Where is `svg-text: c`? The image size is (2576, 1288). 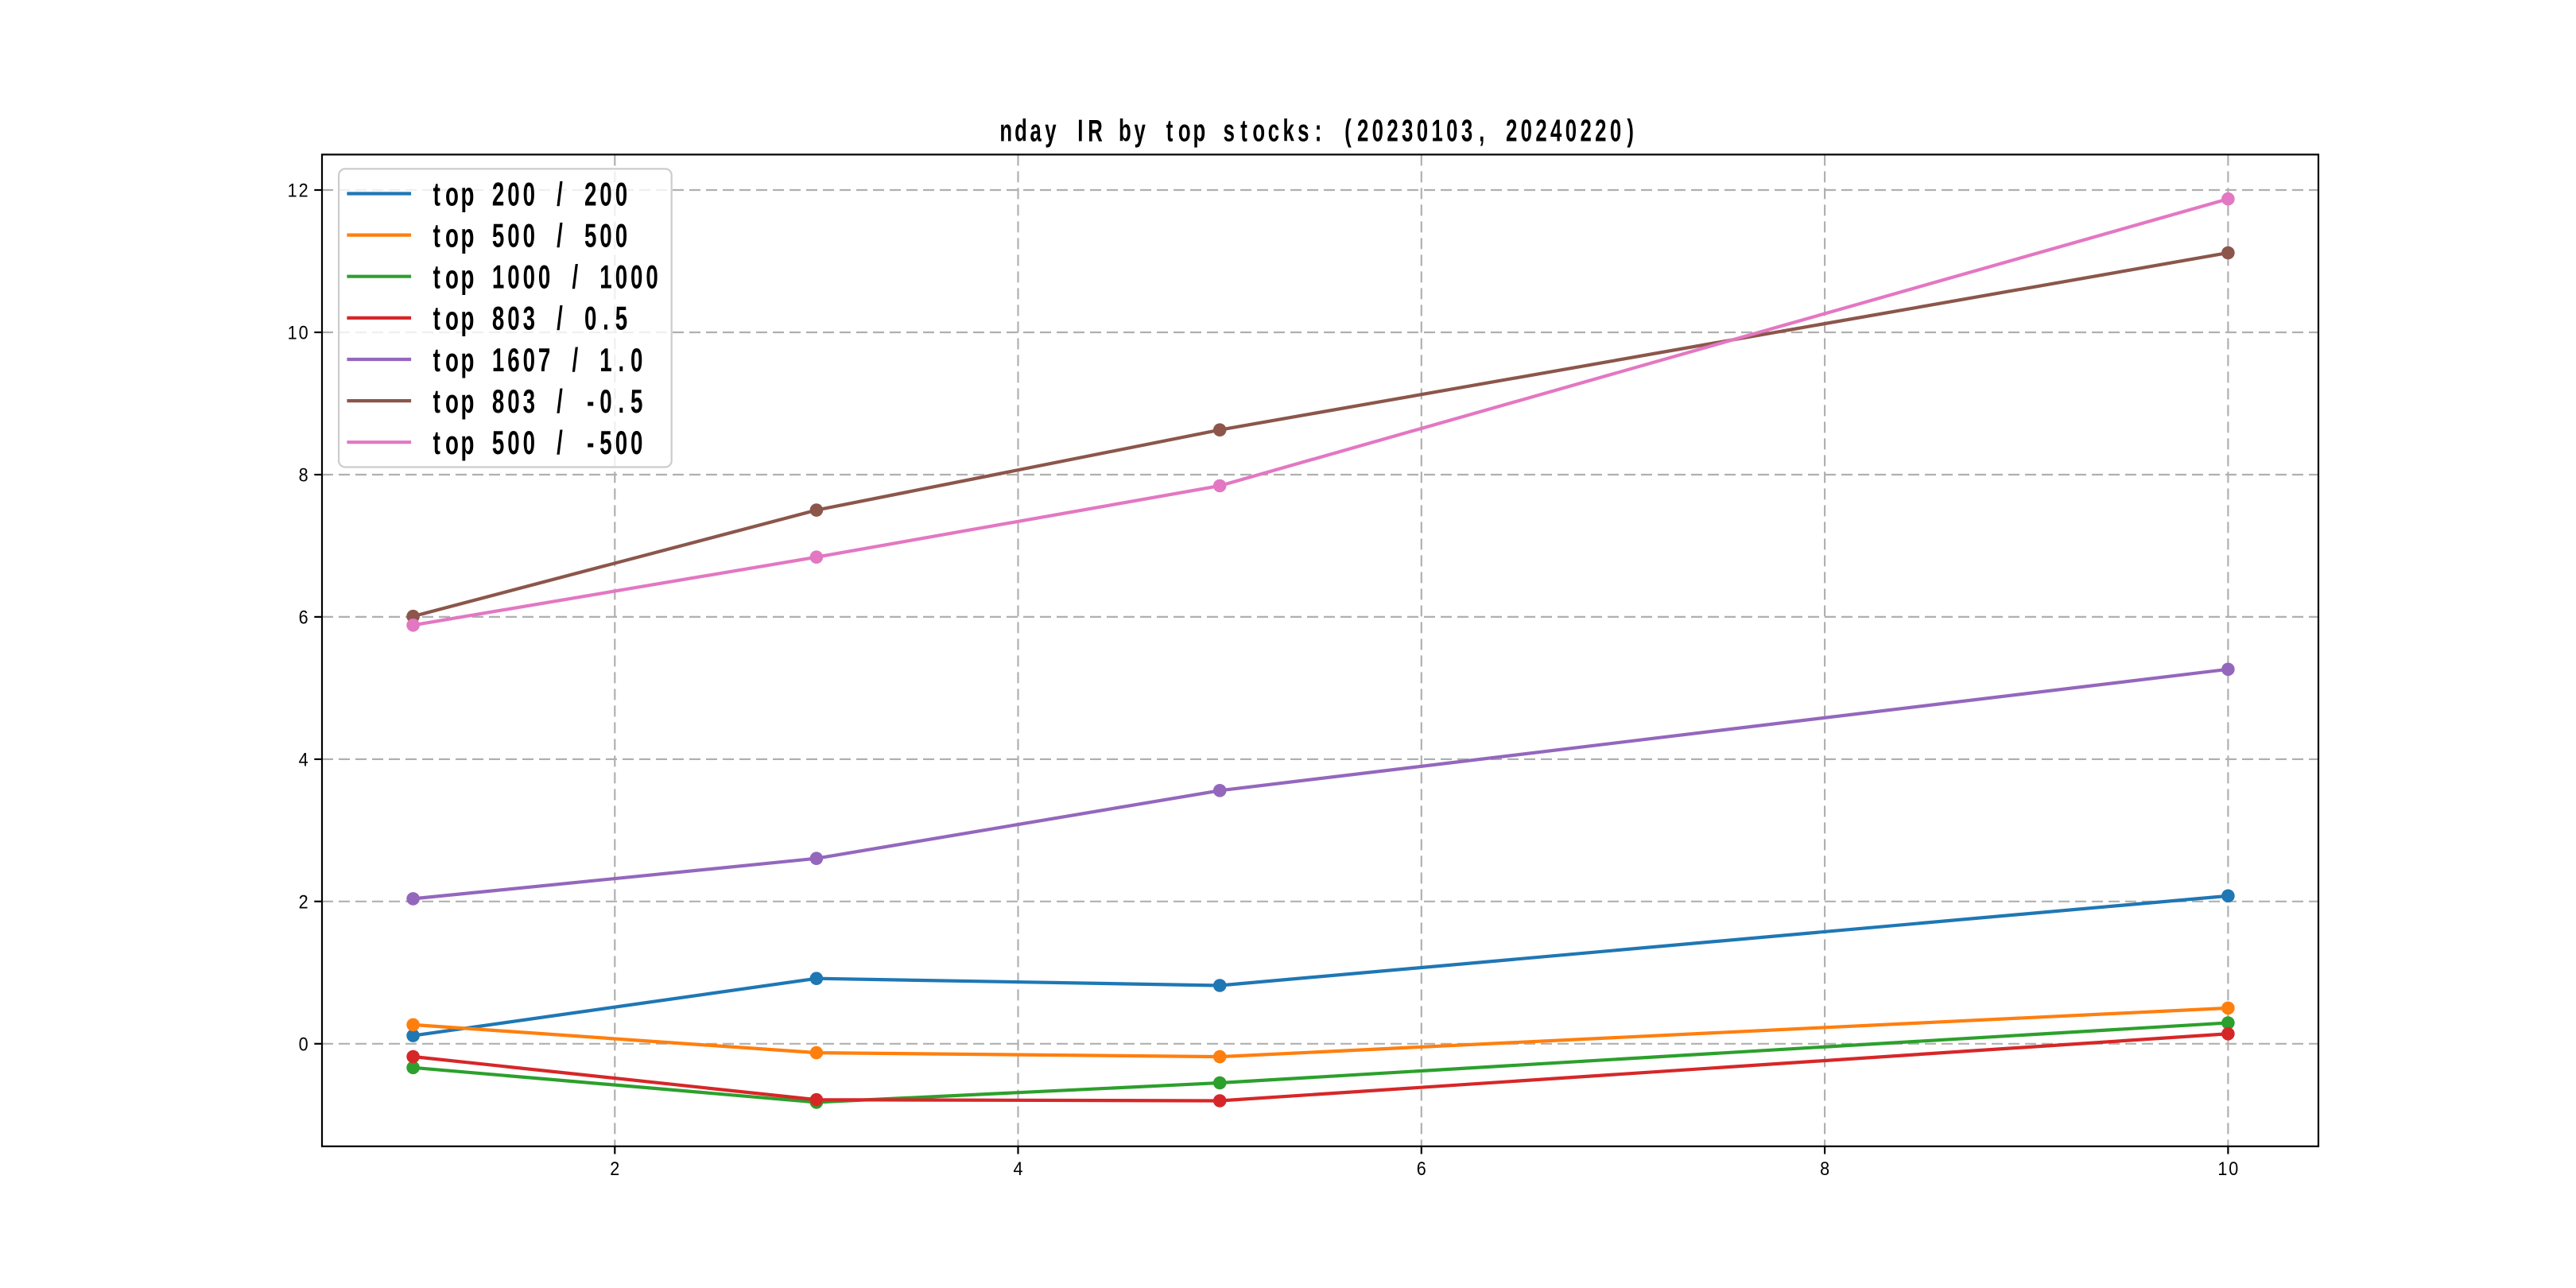 svg-text: c is located at coordinates (1274, 131).